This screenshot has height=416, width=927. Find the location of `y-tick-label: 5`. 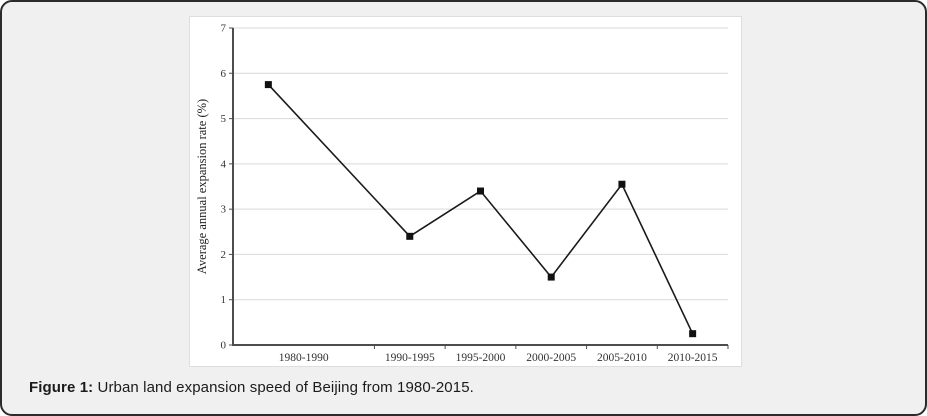

y-tick-label: 5 is located at coordinates (224, 119).